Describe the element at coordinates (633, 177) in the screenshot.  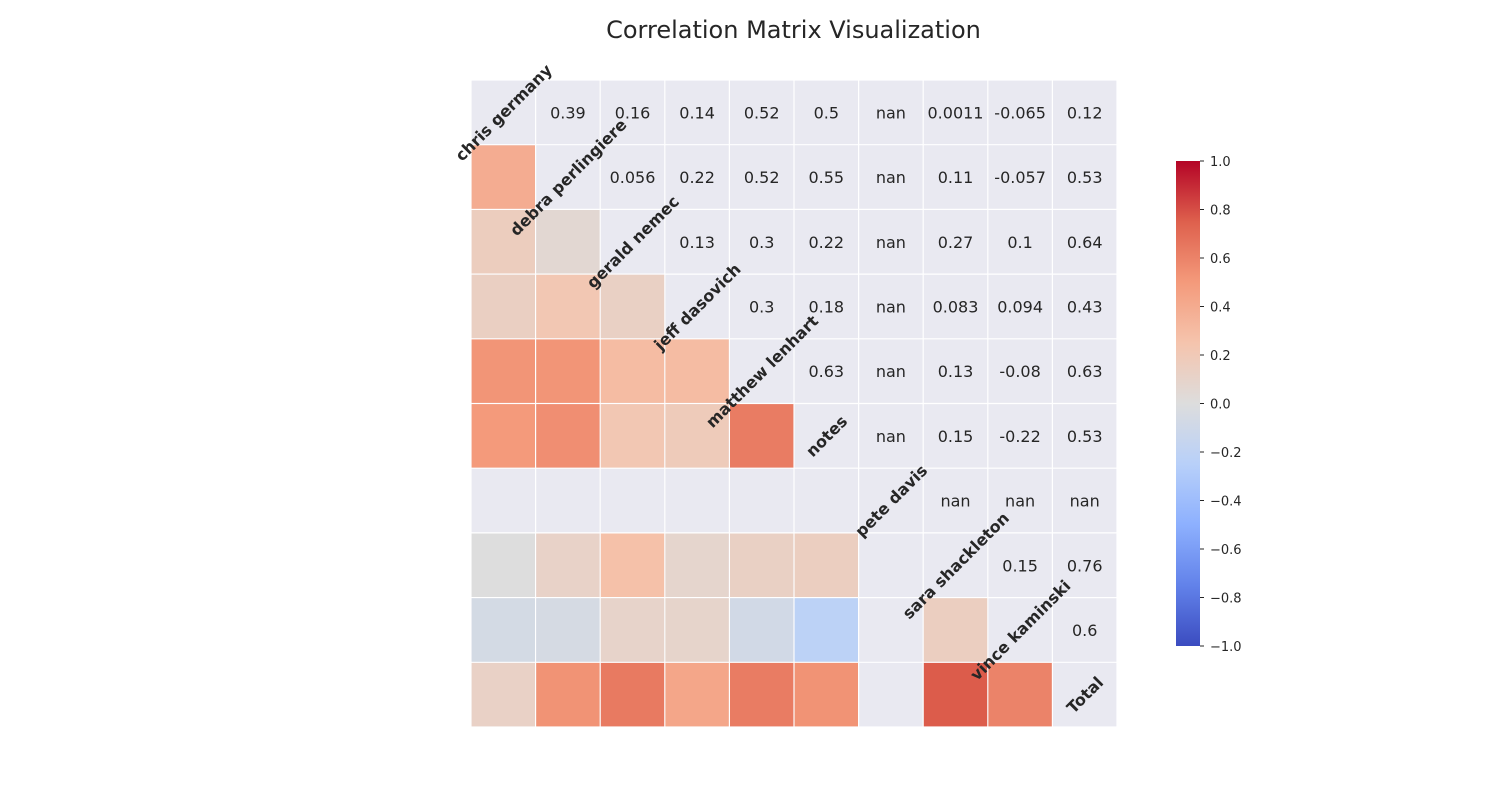
I see `cell-annotation: 0.056` at that location.